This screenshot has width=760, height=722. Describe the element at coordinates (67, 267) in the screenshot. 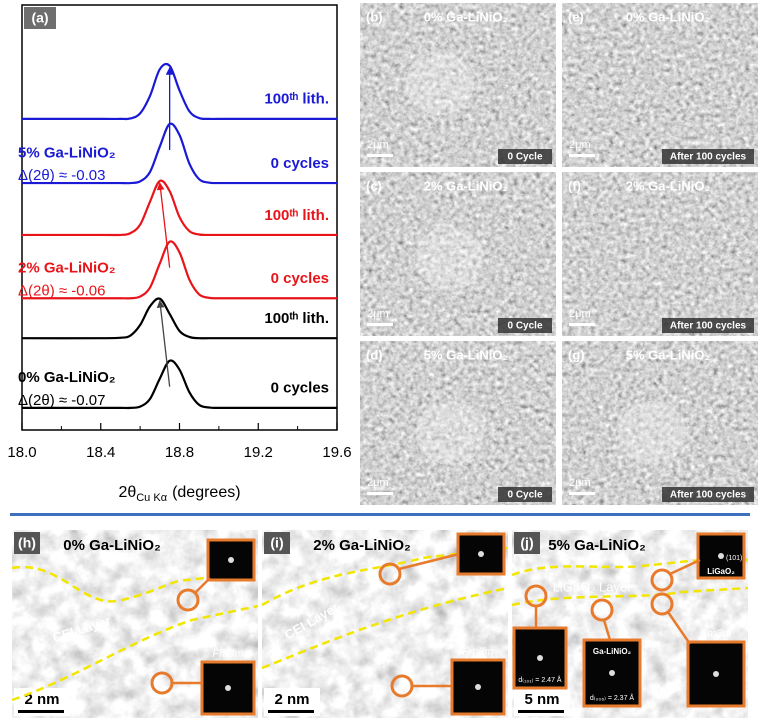

I see `sample-label: 2% Ga-LiNiO₂` at that location.